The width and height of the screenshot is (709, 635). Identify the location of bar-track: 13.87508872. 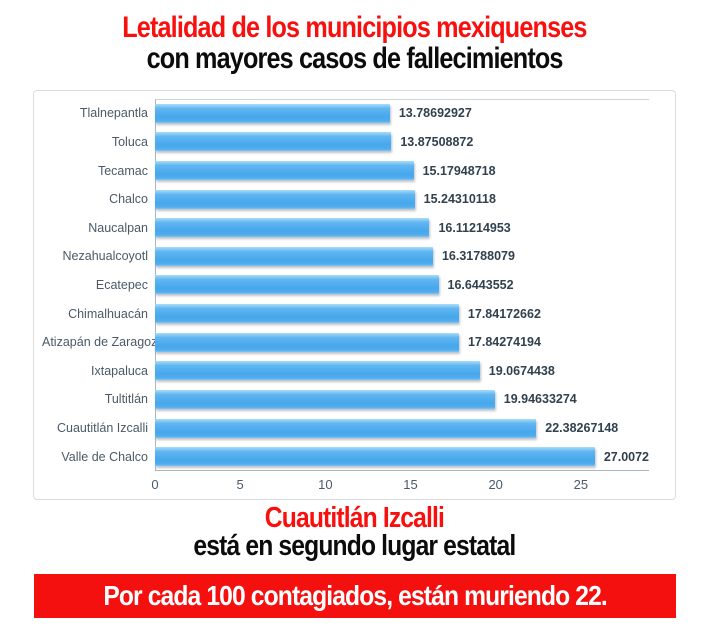
(402, 142).